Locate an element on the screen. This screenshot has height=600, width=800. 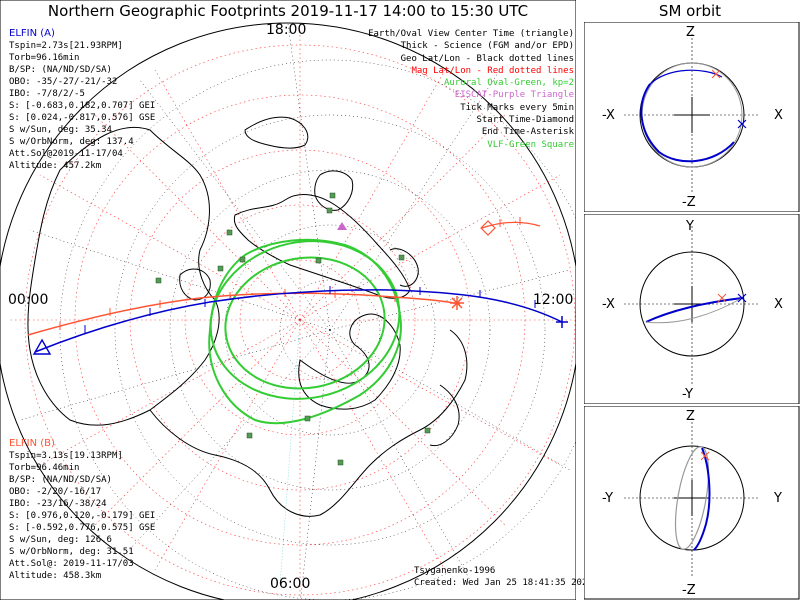
elfin-b-track is located at coordinates (284, 276).